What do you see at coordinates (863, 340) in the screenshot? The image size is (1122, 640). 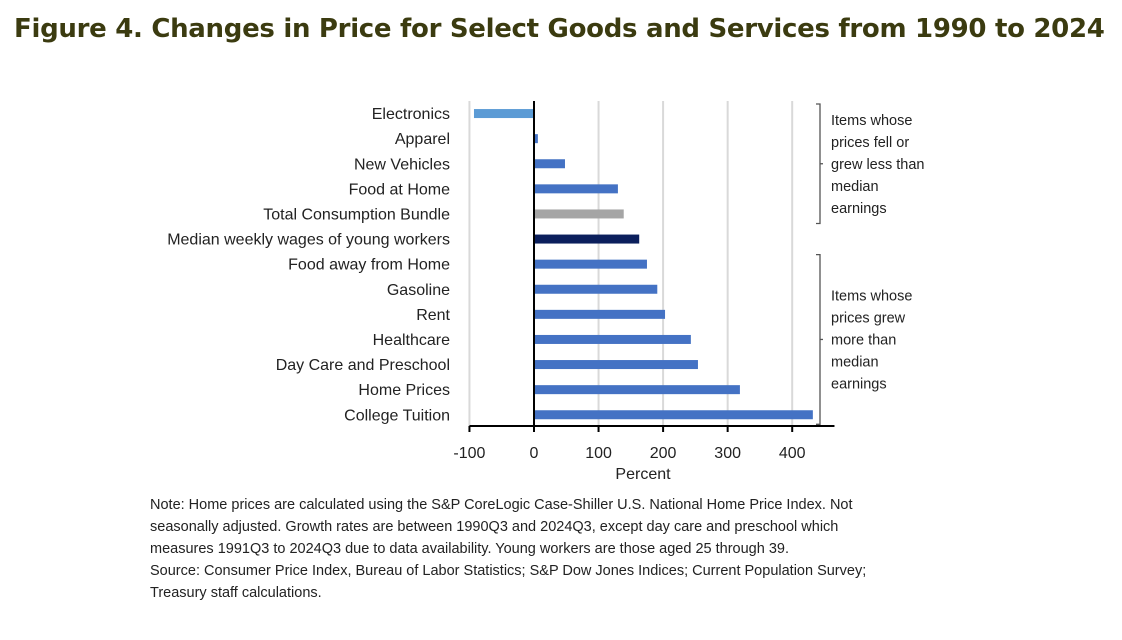 I see `annotation-line: more than` at bounding box center [863, 340].